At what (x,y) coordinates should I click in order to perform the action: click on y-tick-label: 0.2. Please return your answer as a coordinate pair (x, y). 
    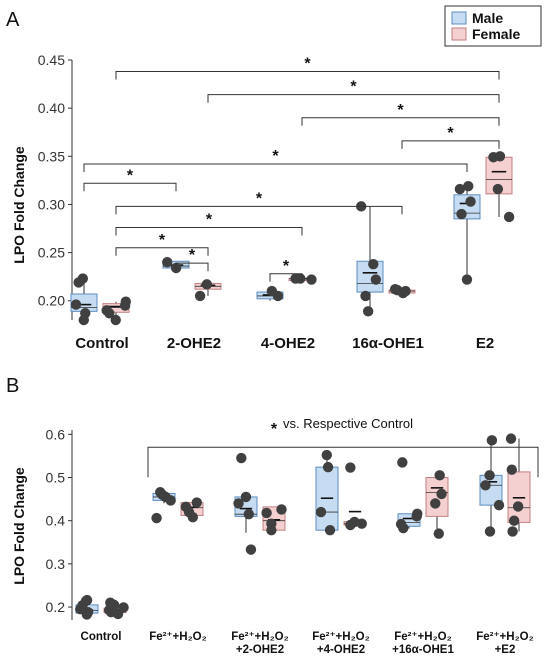
    Looking at the image, I should click on (56, 607).